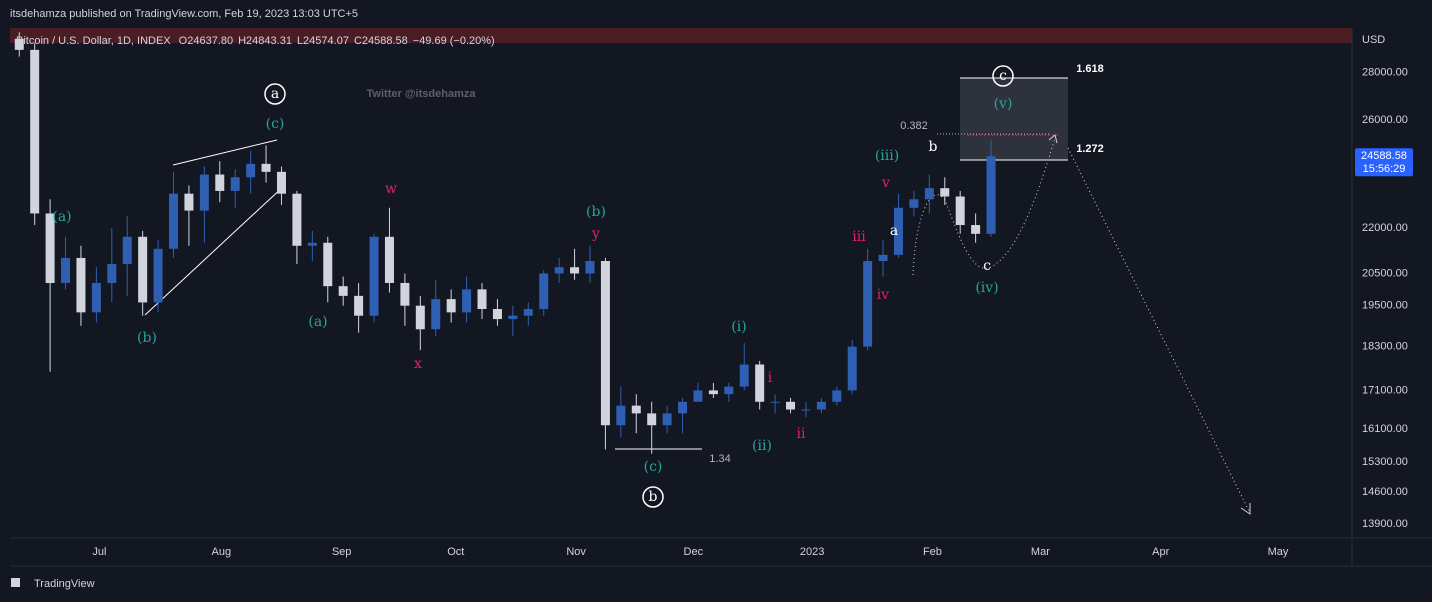 The image size is (1432, 602). Describe the element at coordinates (381, 41) in the screenshot. I see `legend-value: C24588.58` at that location.